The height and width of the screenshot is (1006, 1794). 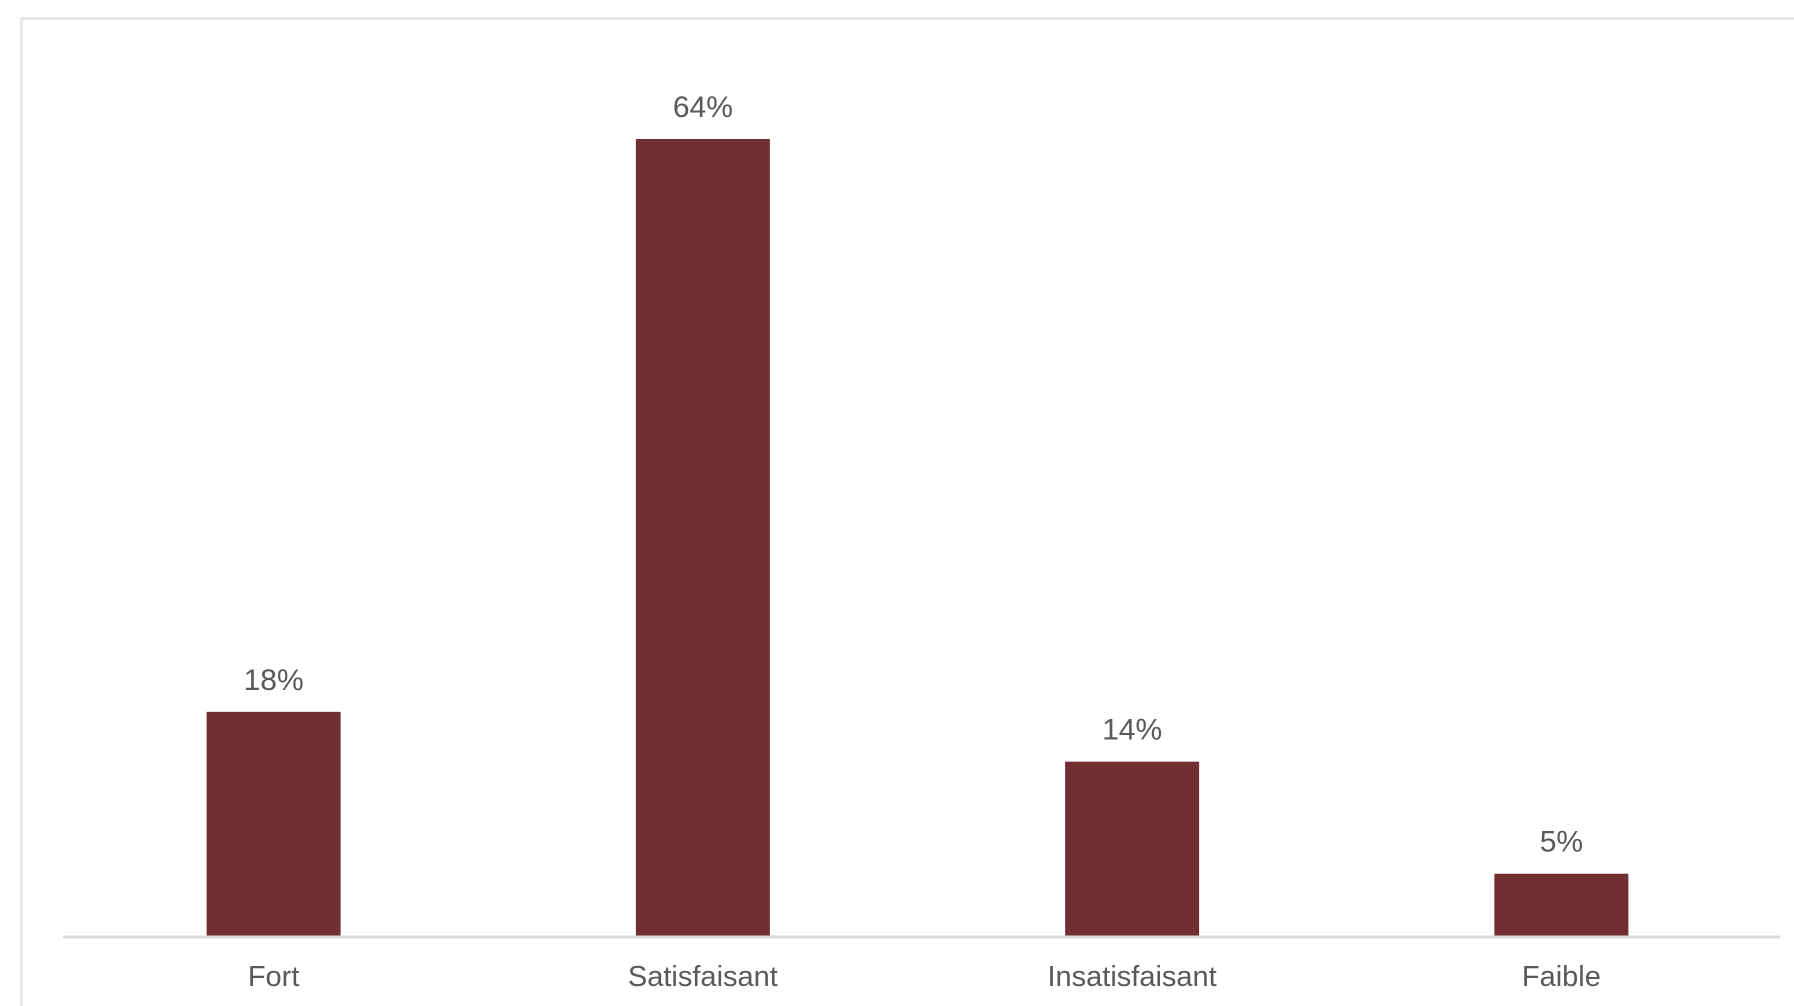 What do you see at coordinates (273, 823) in the screenshot?
I see `bar-fort` at bounding box center [273, 823].